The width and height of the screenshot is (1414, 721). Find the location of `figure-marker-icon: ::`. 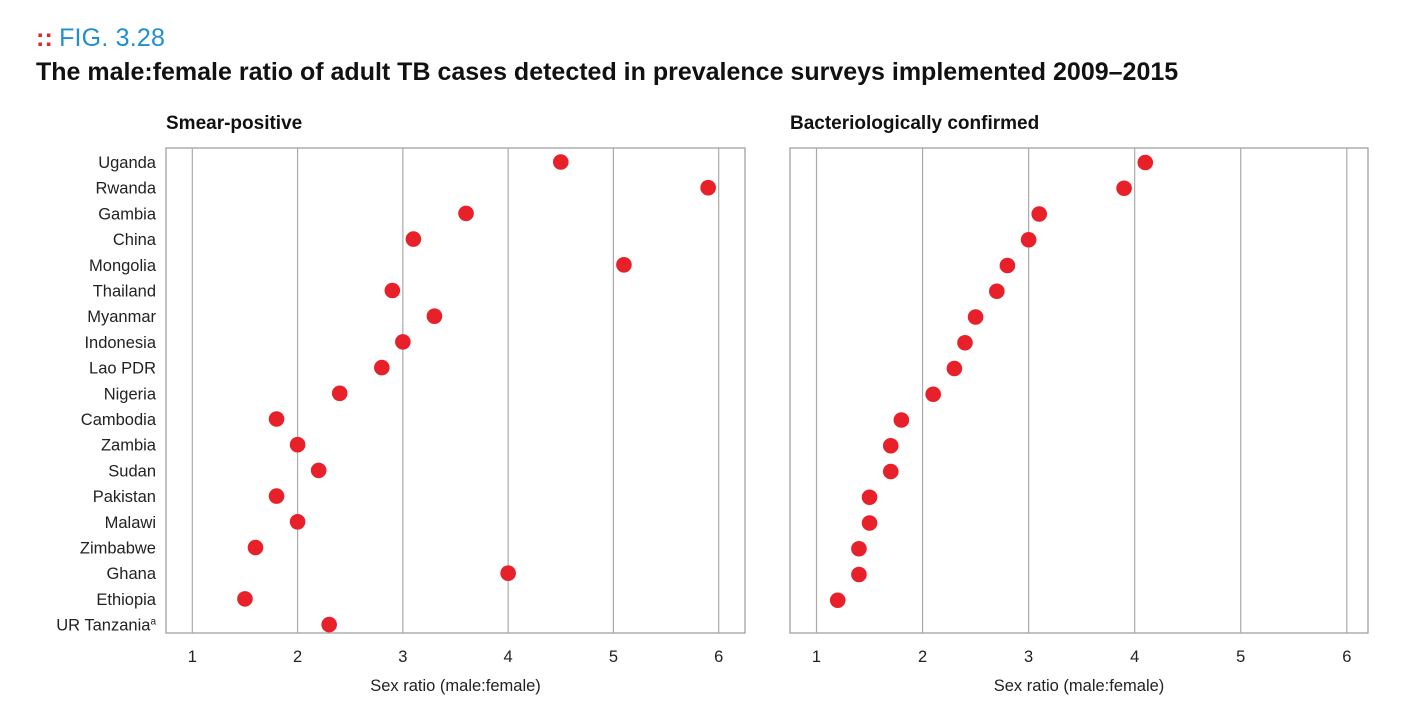

figure-marker-icon: :: is located at coordinates (45, 38).